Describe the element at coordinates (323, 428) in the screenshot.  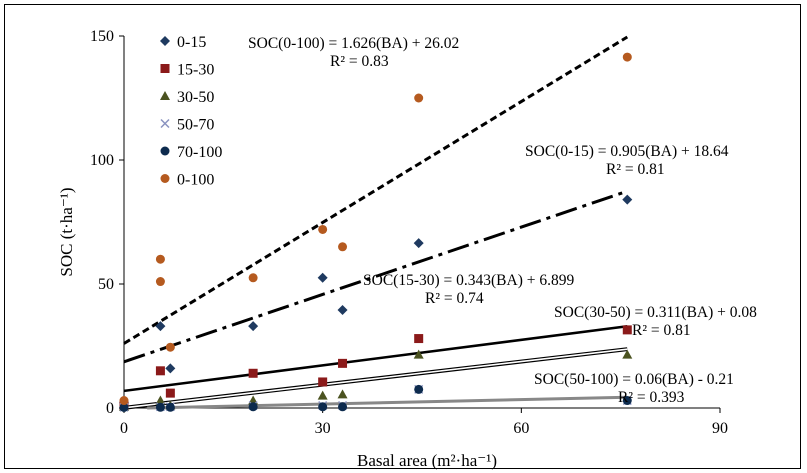
I see `x-tick-label: 30` at that location.